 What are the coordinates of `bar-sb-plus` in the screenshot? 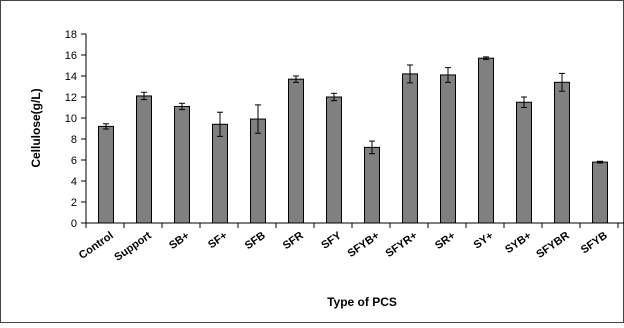 It's located at (182, 164).